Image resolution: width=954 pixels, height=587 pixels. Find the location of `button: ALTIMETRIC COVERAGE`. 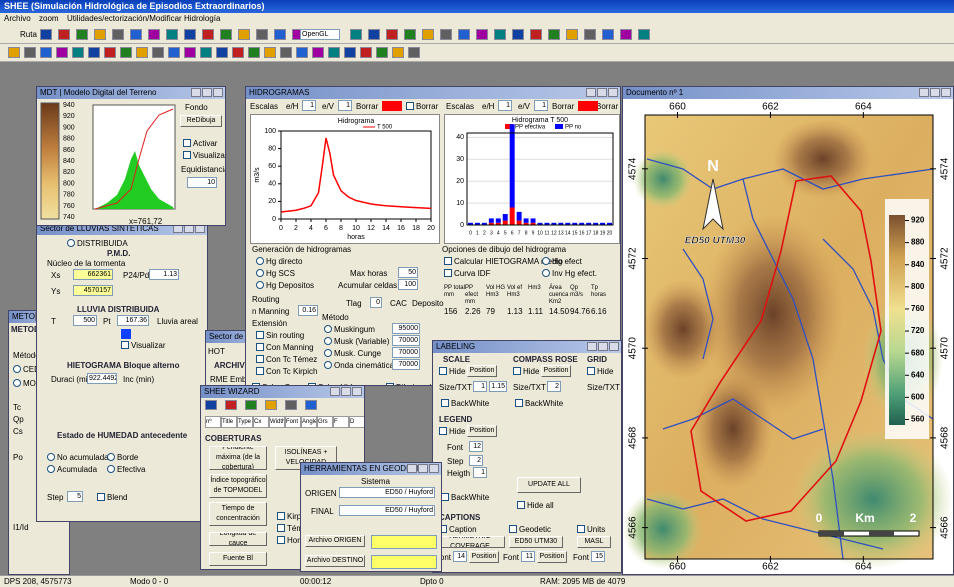

button: ALTIMETRIC COVERAGE is located at coordinates (470, 542).